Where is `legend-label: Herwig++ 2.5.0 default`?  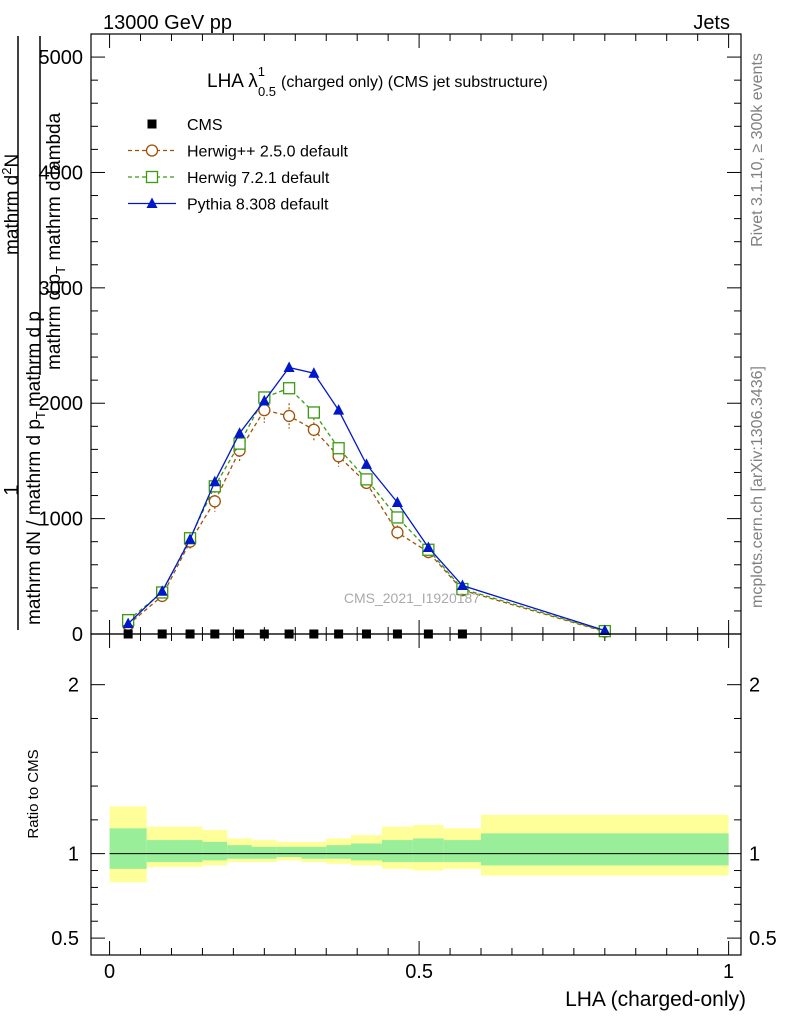
legend-label: Herwig++ 2.5.0 default is located at coordinates (268, 152).